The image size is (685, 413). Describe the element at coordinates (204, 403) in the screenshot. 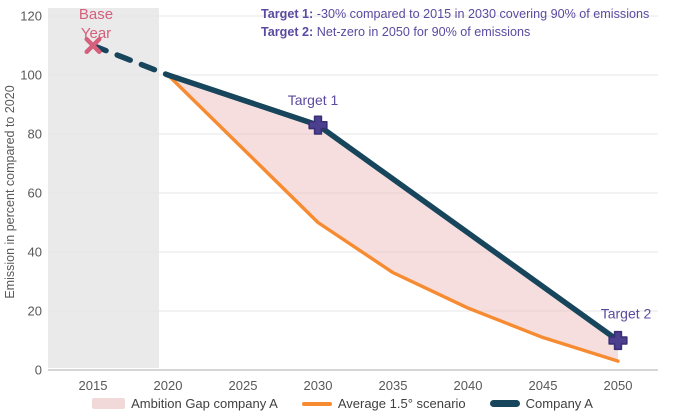

I see `legend-label: Ambition Gap company A` at that location.